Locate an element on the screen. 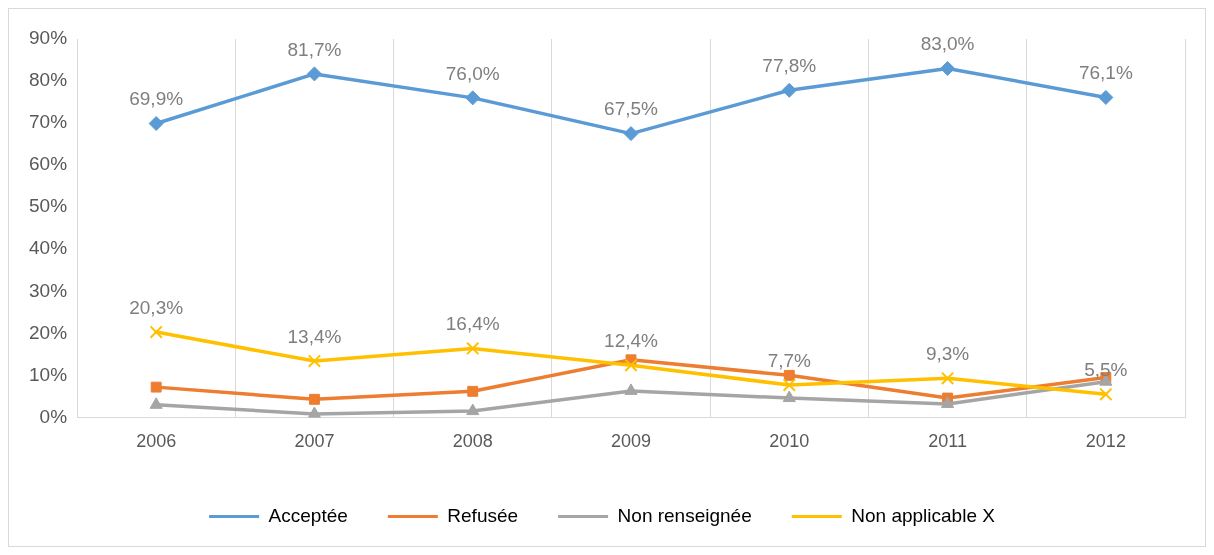  y-tick-label: 40% is located at coordinates (48, 248).